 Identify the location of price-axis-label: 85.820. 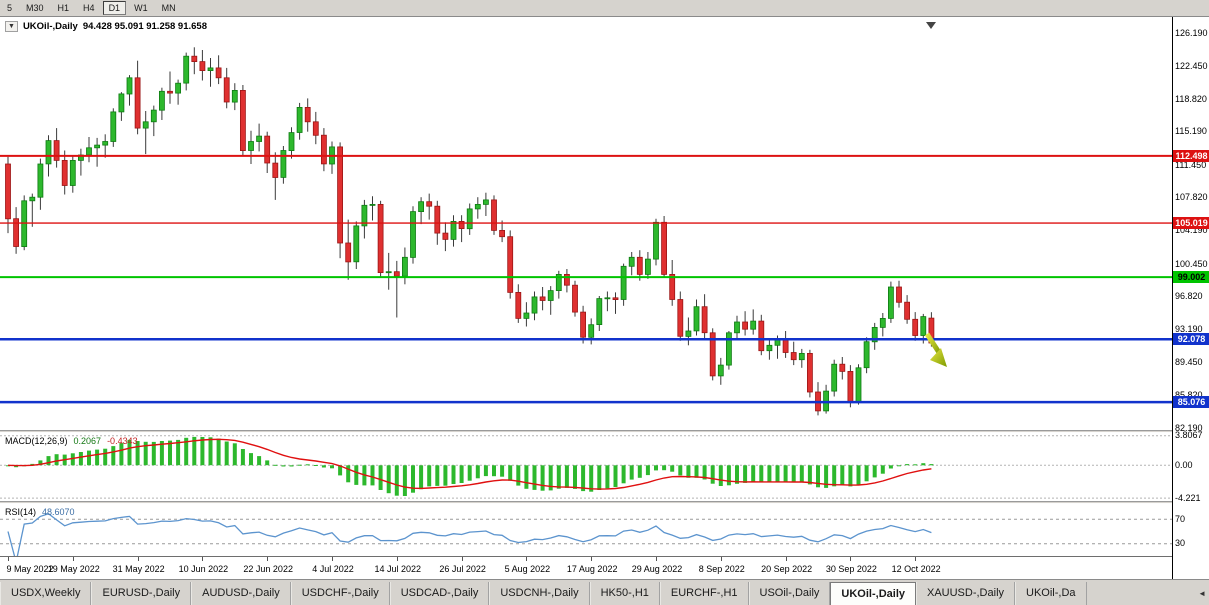
(1189, 394).